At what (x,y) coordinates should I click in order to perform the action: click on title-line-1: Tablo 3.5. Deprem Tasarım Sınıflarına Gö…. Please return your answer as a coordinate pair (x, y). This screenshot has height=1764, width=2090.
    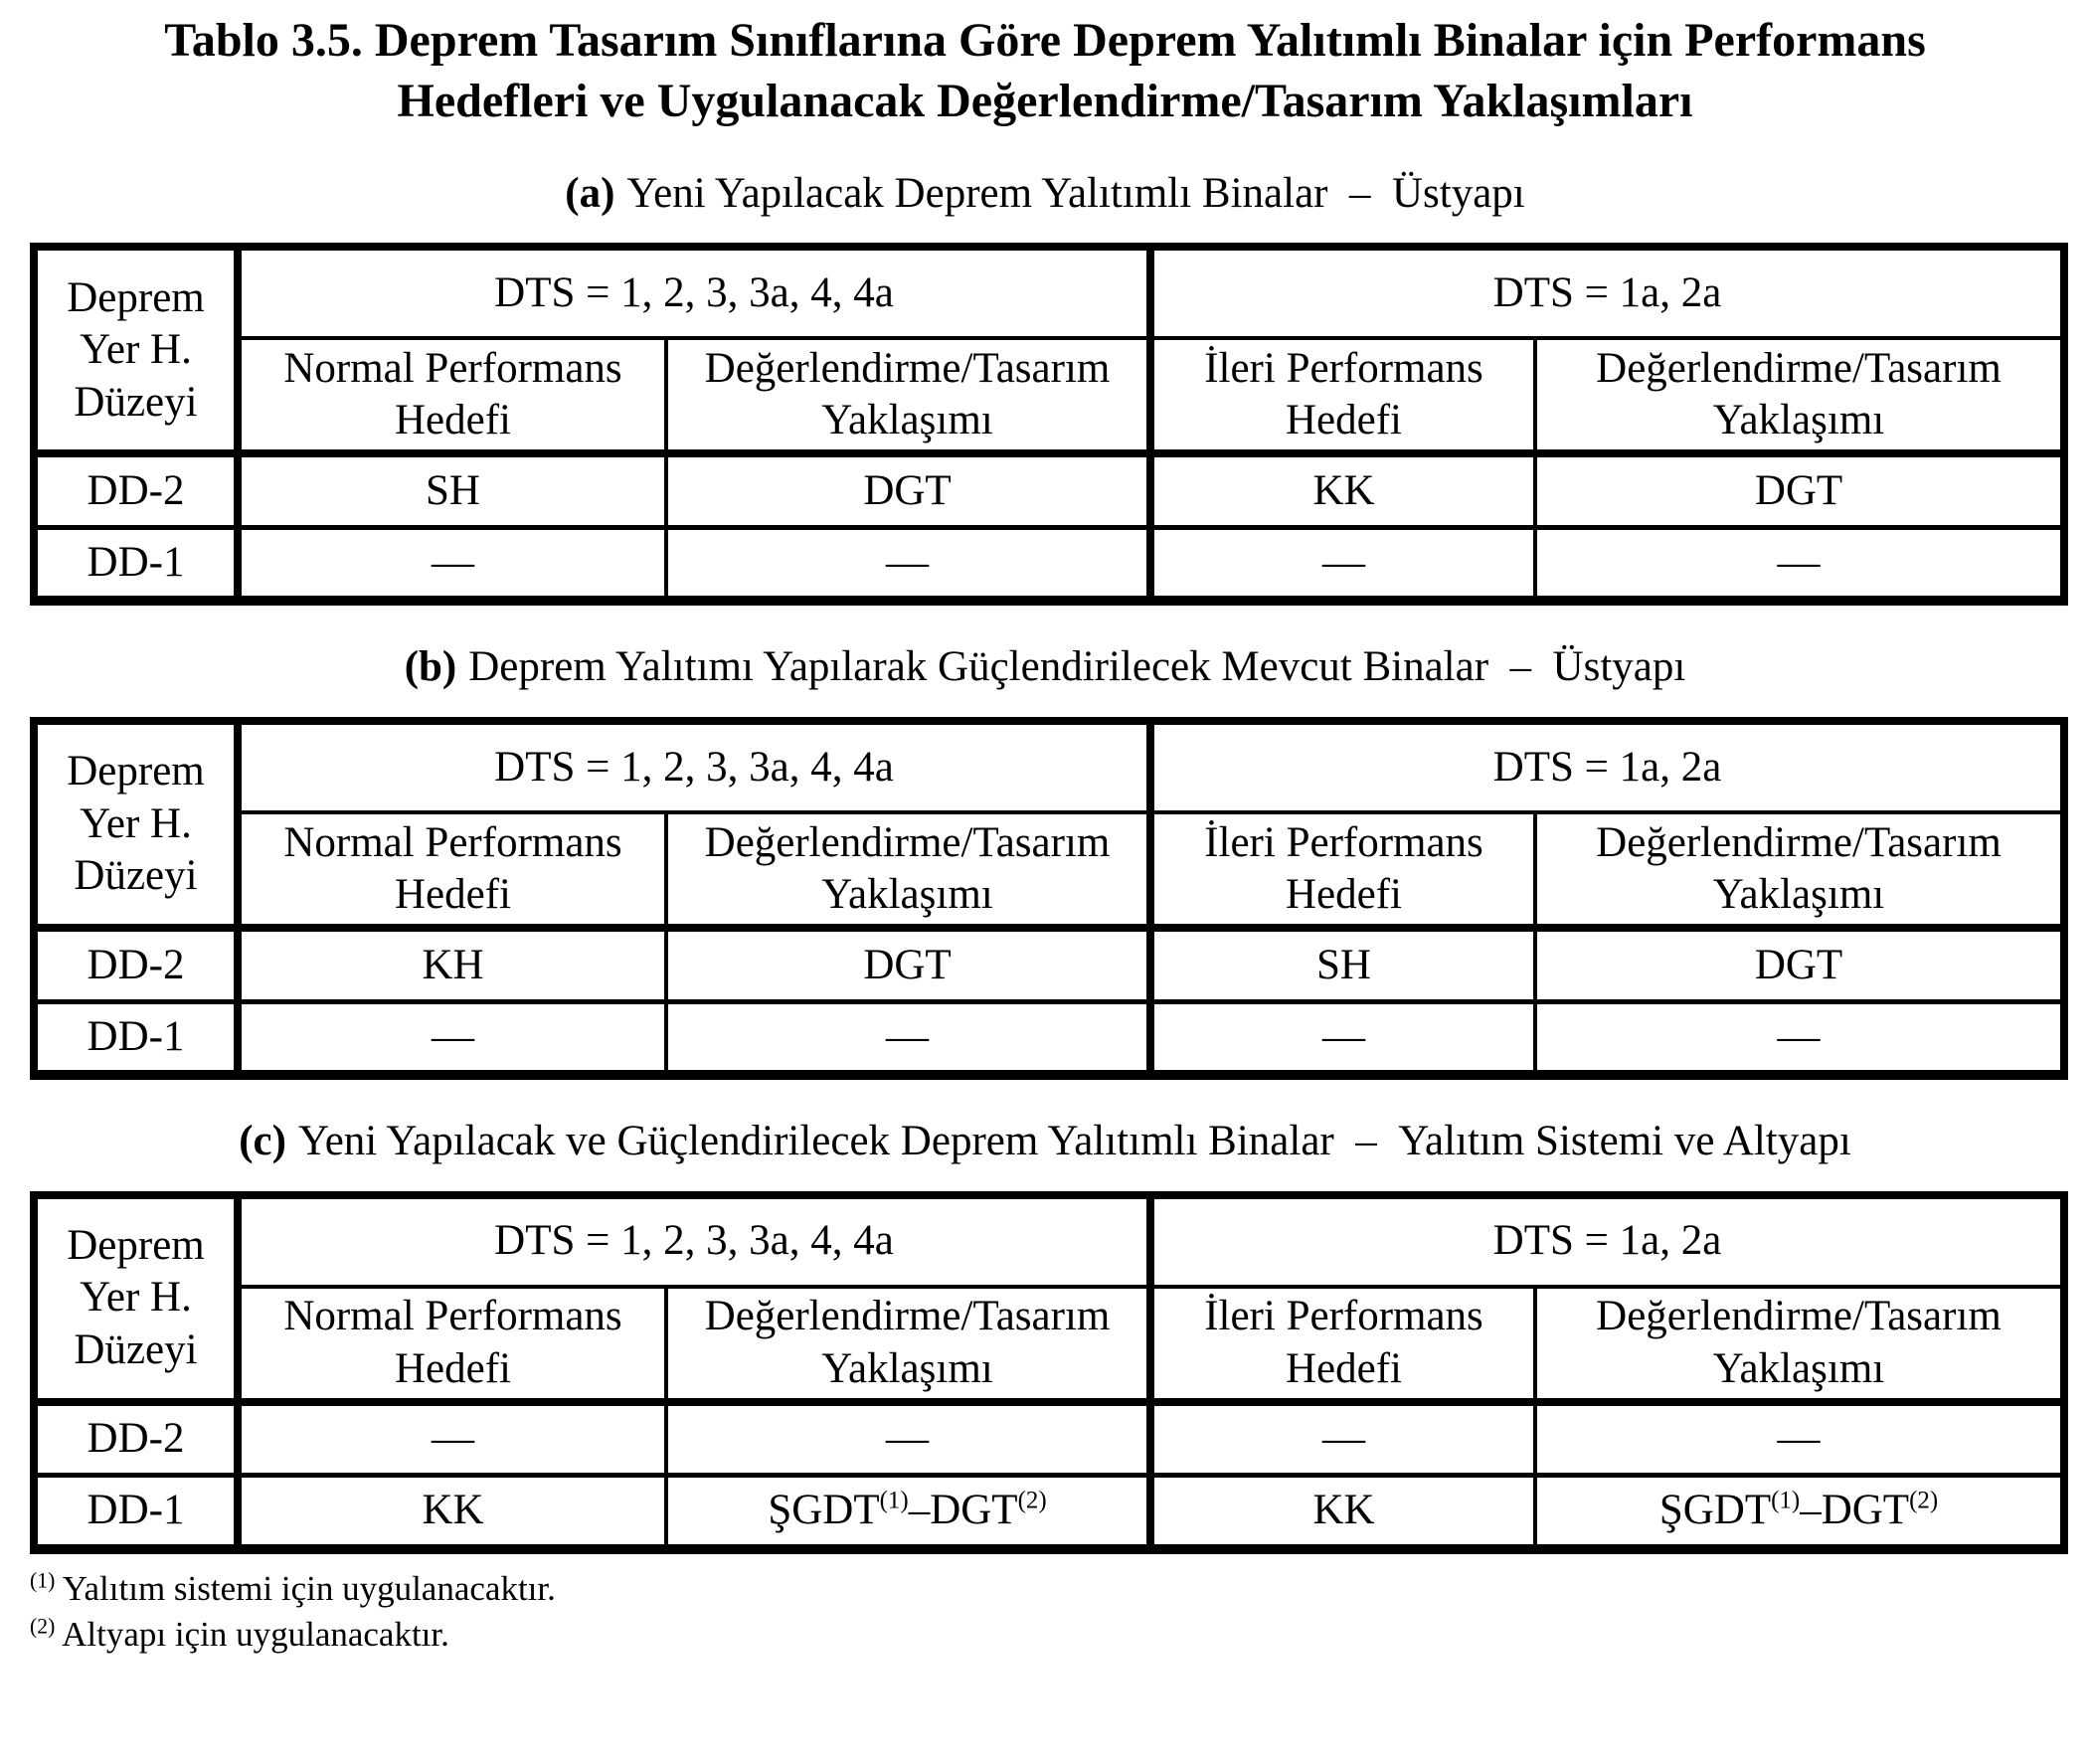
    Looking at the image, I should click on (1045, 41).